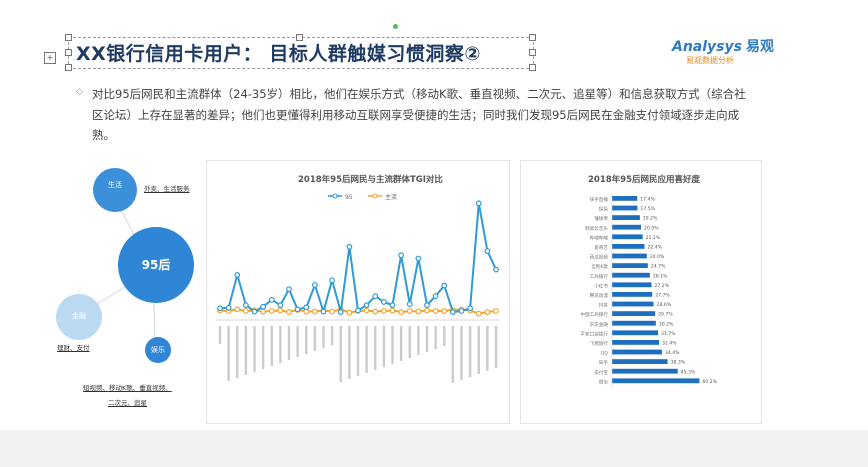 The image size is (868, 467). What do you see at coordinates (601, 285) in the screenshot?
I see `bar-category-label: 小红书` at bounding box center [601, 285].